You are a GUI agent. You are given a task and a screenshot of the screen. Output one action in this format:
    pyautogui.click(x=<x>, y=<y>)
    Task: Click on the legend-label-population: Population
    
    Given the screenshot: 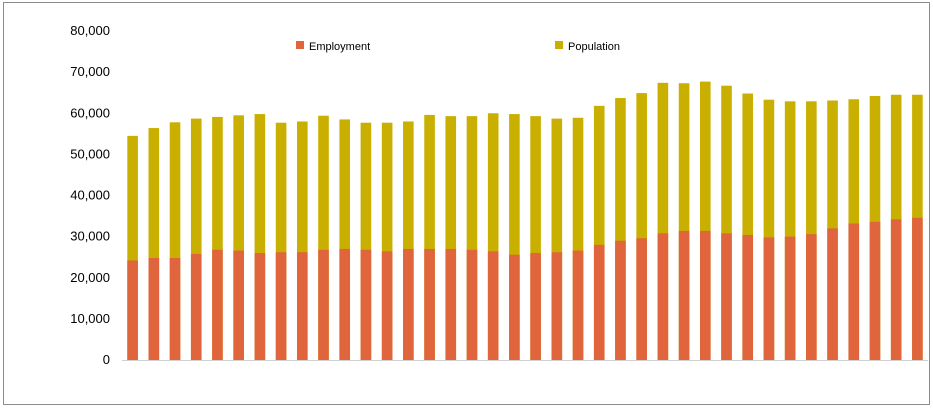 What is the action you would take?
    pyautogui.click(x=594, y=47)
    